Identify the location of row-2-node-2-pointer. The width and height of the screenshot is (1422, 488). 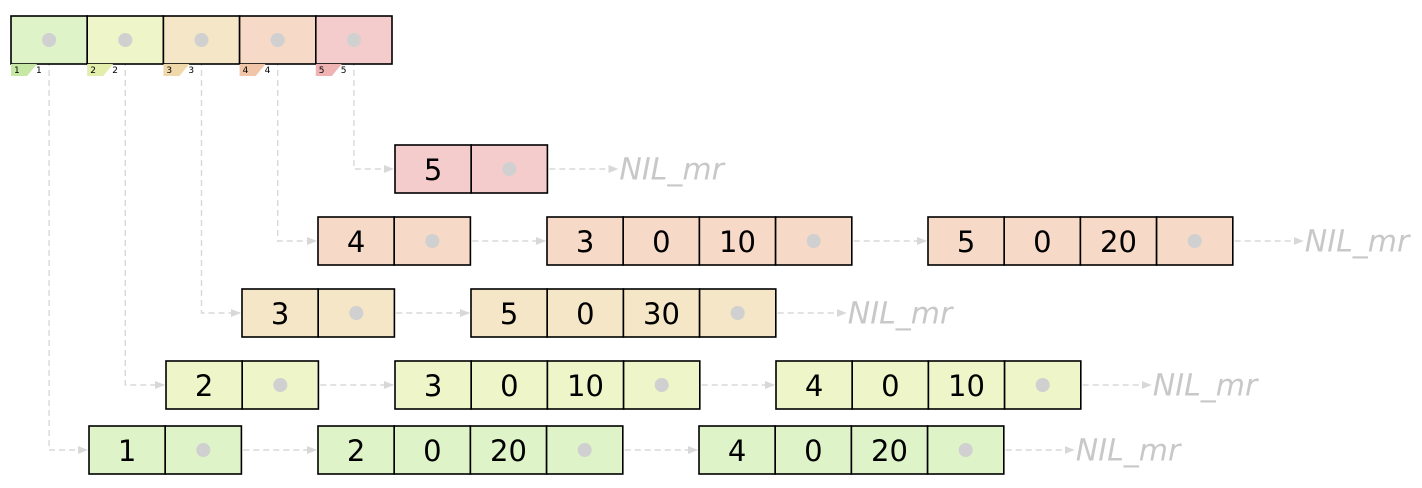
(1042, 385).